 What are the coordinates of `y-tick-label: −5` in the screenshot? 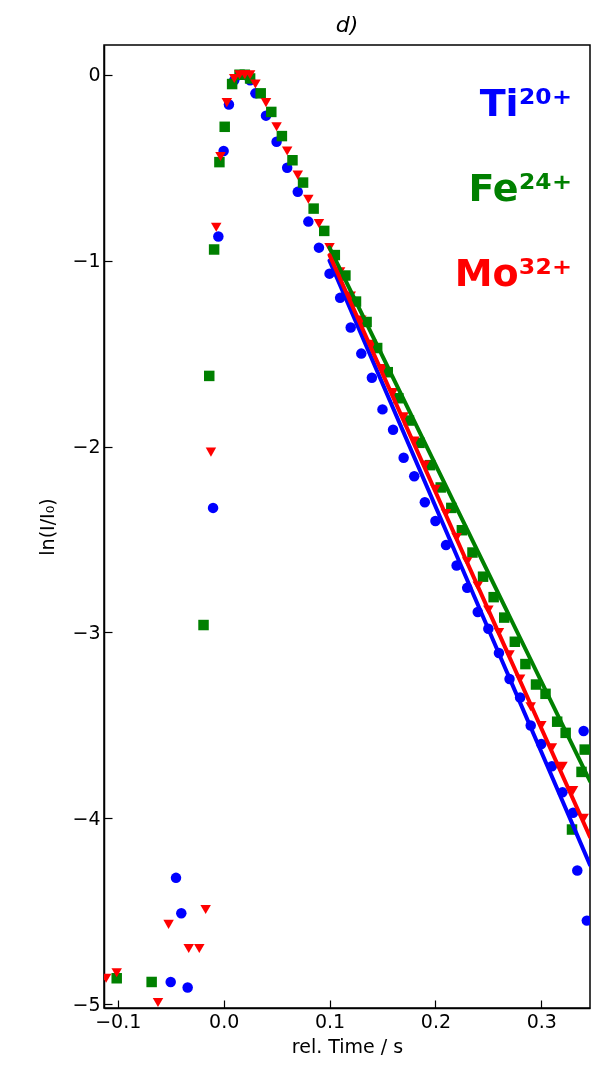 It's located at (86, 1003).